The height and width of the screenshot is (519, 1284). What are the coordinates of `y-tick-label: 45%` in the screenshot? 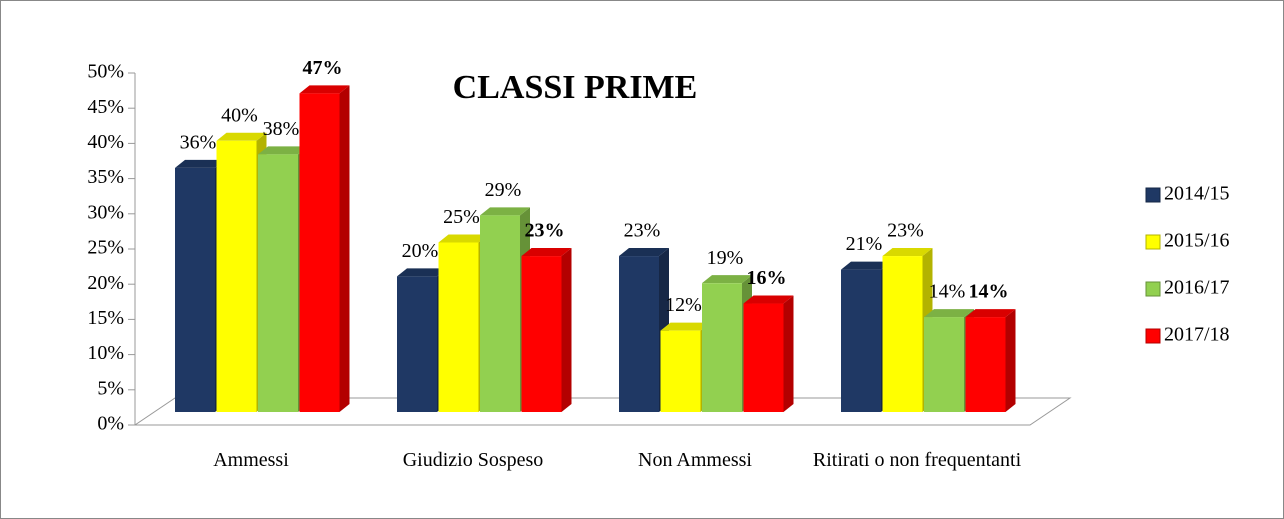 It's located at (105, 107).